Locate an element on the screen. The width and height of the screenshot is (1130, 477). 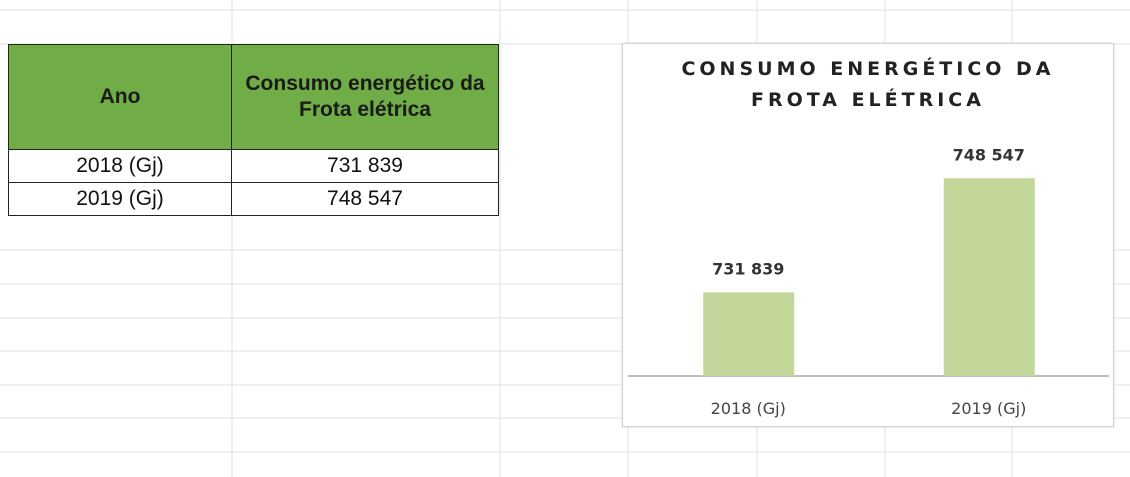
header-cell: Ano is located at coordinates (120, 97).